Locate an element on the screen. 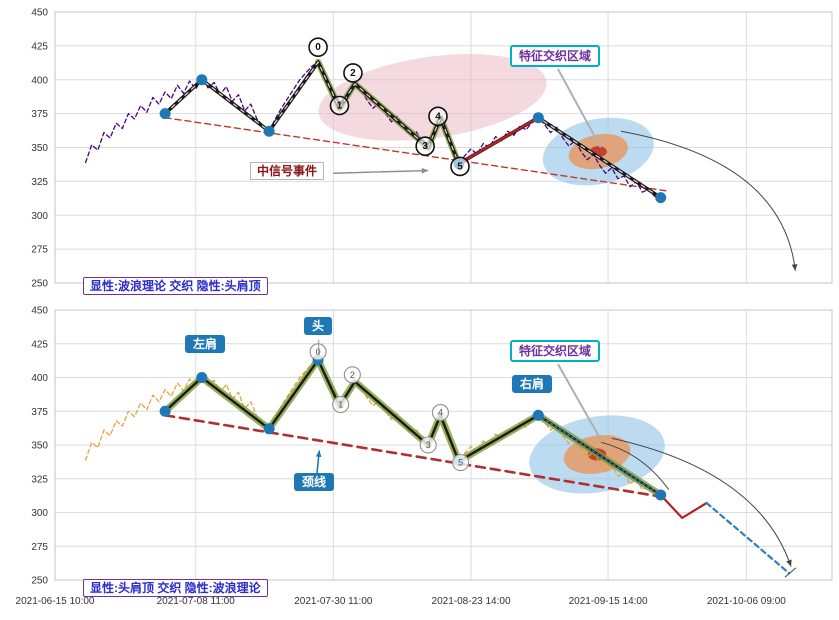 The width and height of the screenshot is (839, 620). wave-zone-ellipse is located at coordinates (432, 97).